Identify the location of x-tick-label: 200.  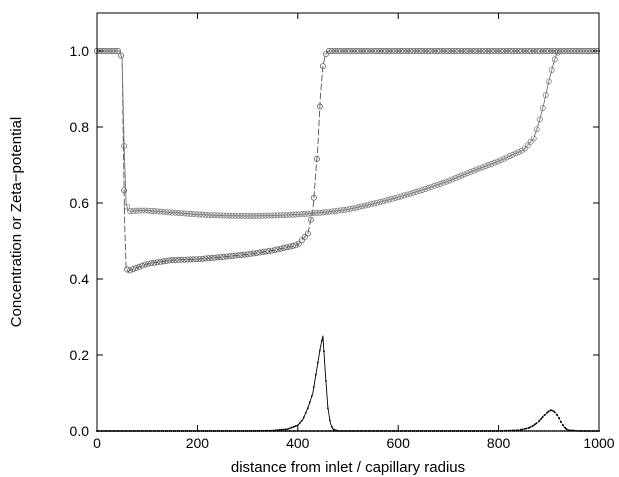
(198, 443).